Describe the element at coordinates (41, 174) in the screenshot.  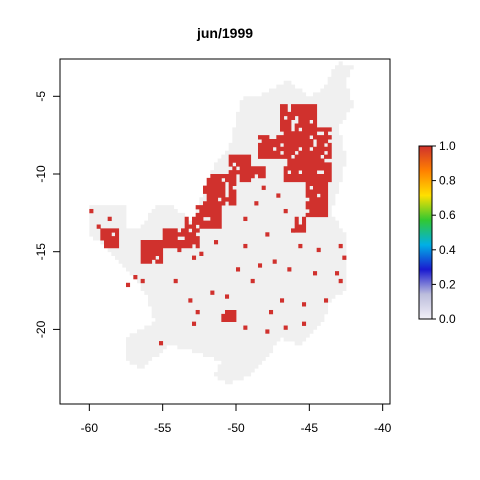
I see `y-tick-label: -10` at that location.